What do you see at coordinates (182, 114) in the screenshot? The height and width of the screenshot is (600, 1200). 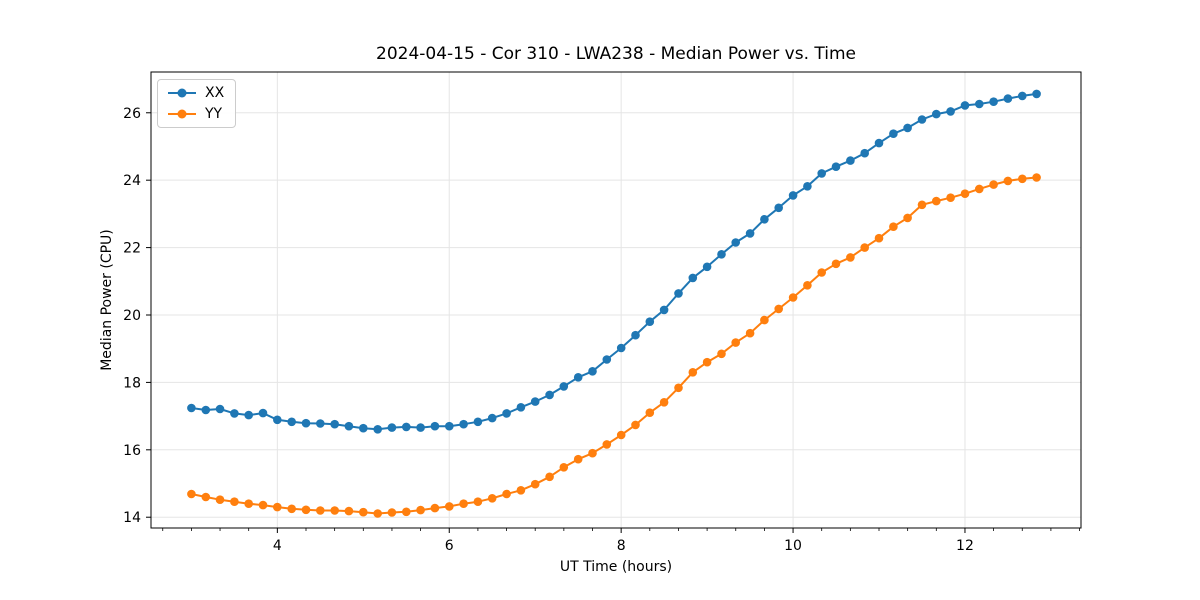 I see `legend-line-marker-yy-icon` at bounding box center [182, 114].